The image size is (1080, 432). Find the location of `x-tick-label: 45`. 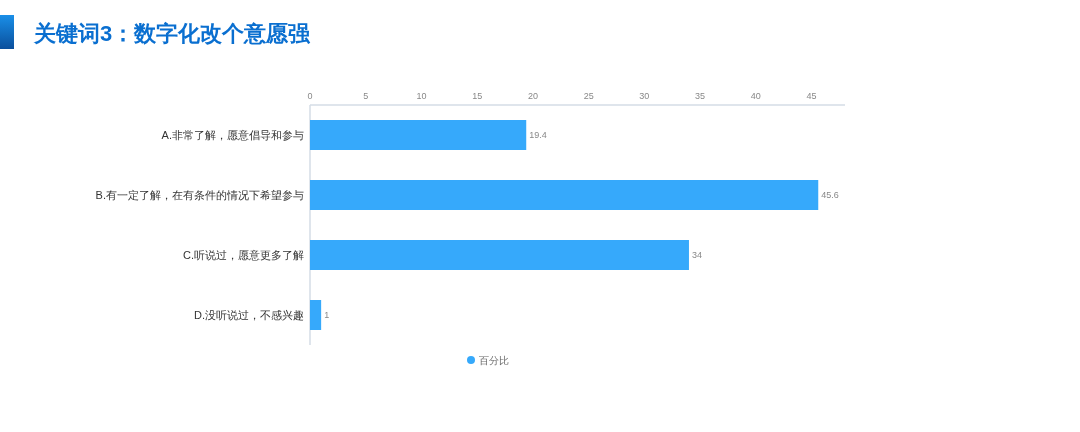

x-tick-label: 45 is located at coordinates (811, 96).